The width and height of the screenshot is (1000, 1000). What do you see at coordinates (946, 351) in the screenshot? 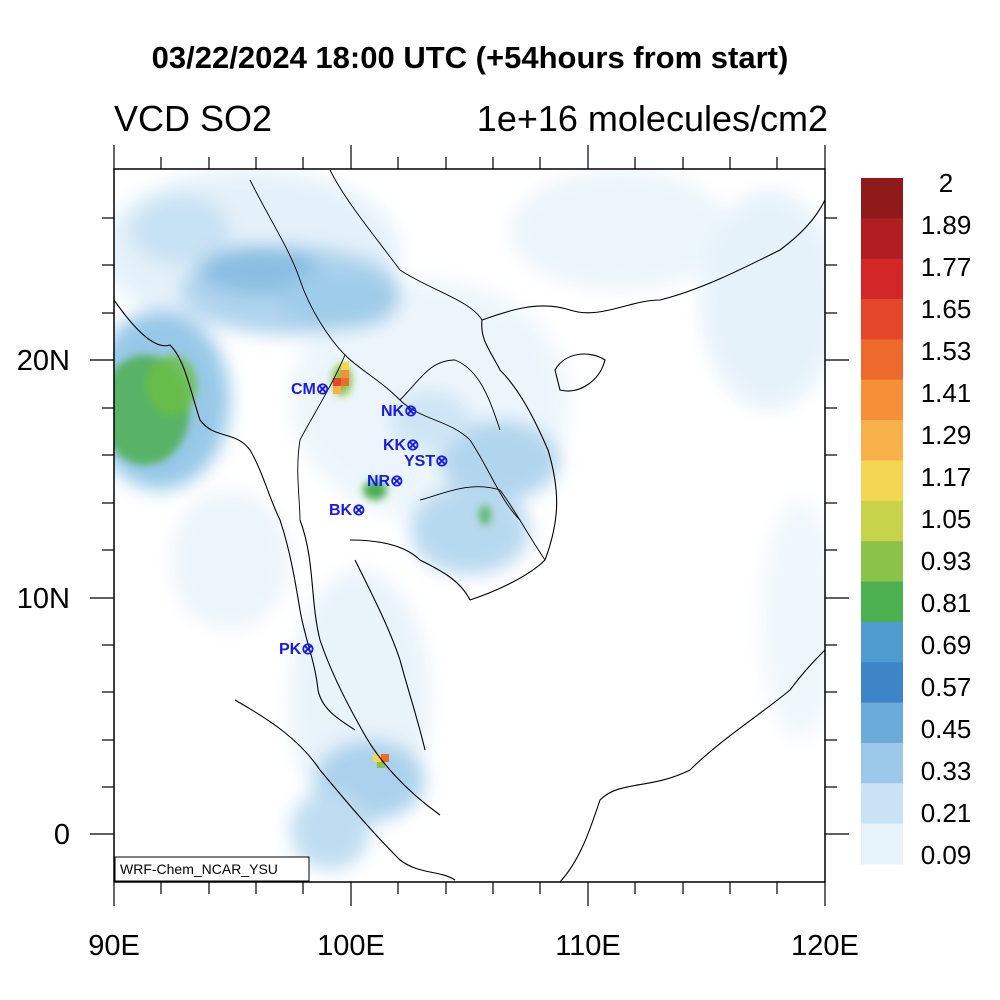
I see `colorbar-label: 1.53` at bounding box center [946, 351].